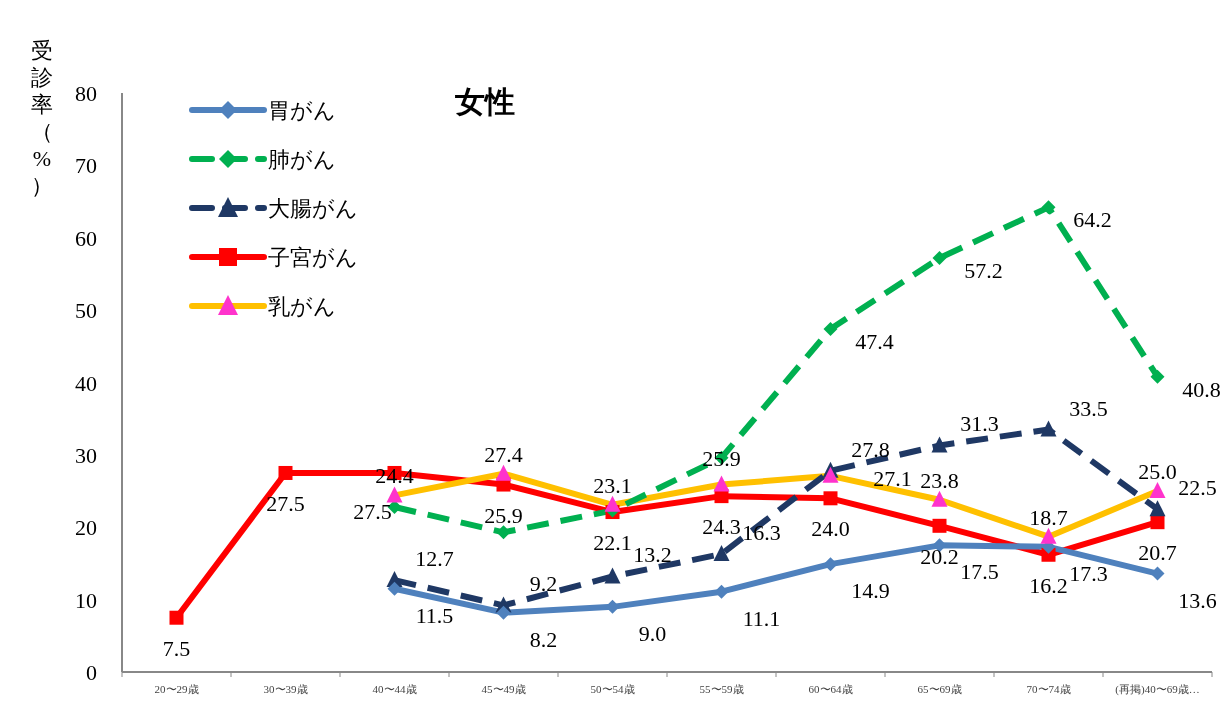 The height and width of the screenshot is (711, 1229). Describe the element at coordinates (394, 689) in the screenshot. I see `x-tick-label: 40〜44歳` at that location.